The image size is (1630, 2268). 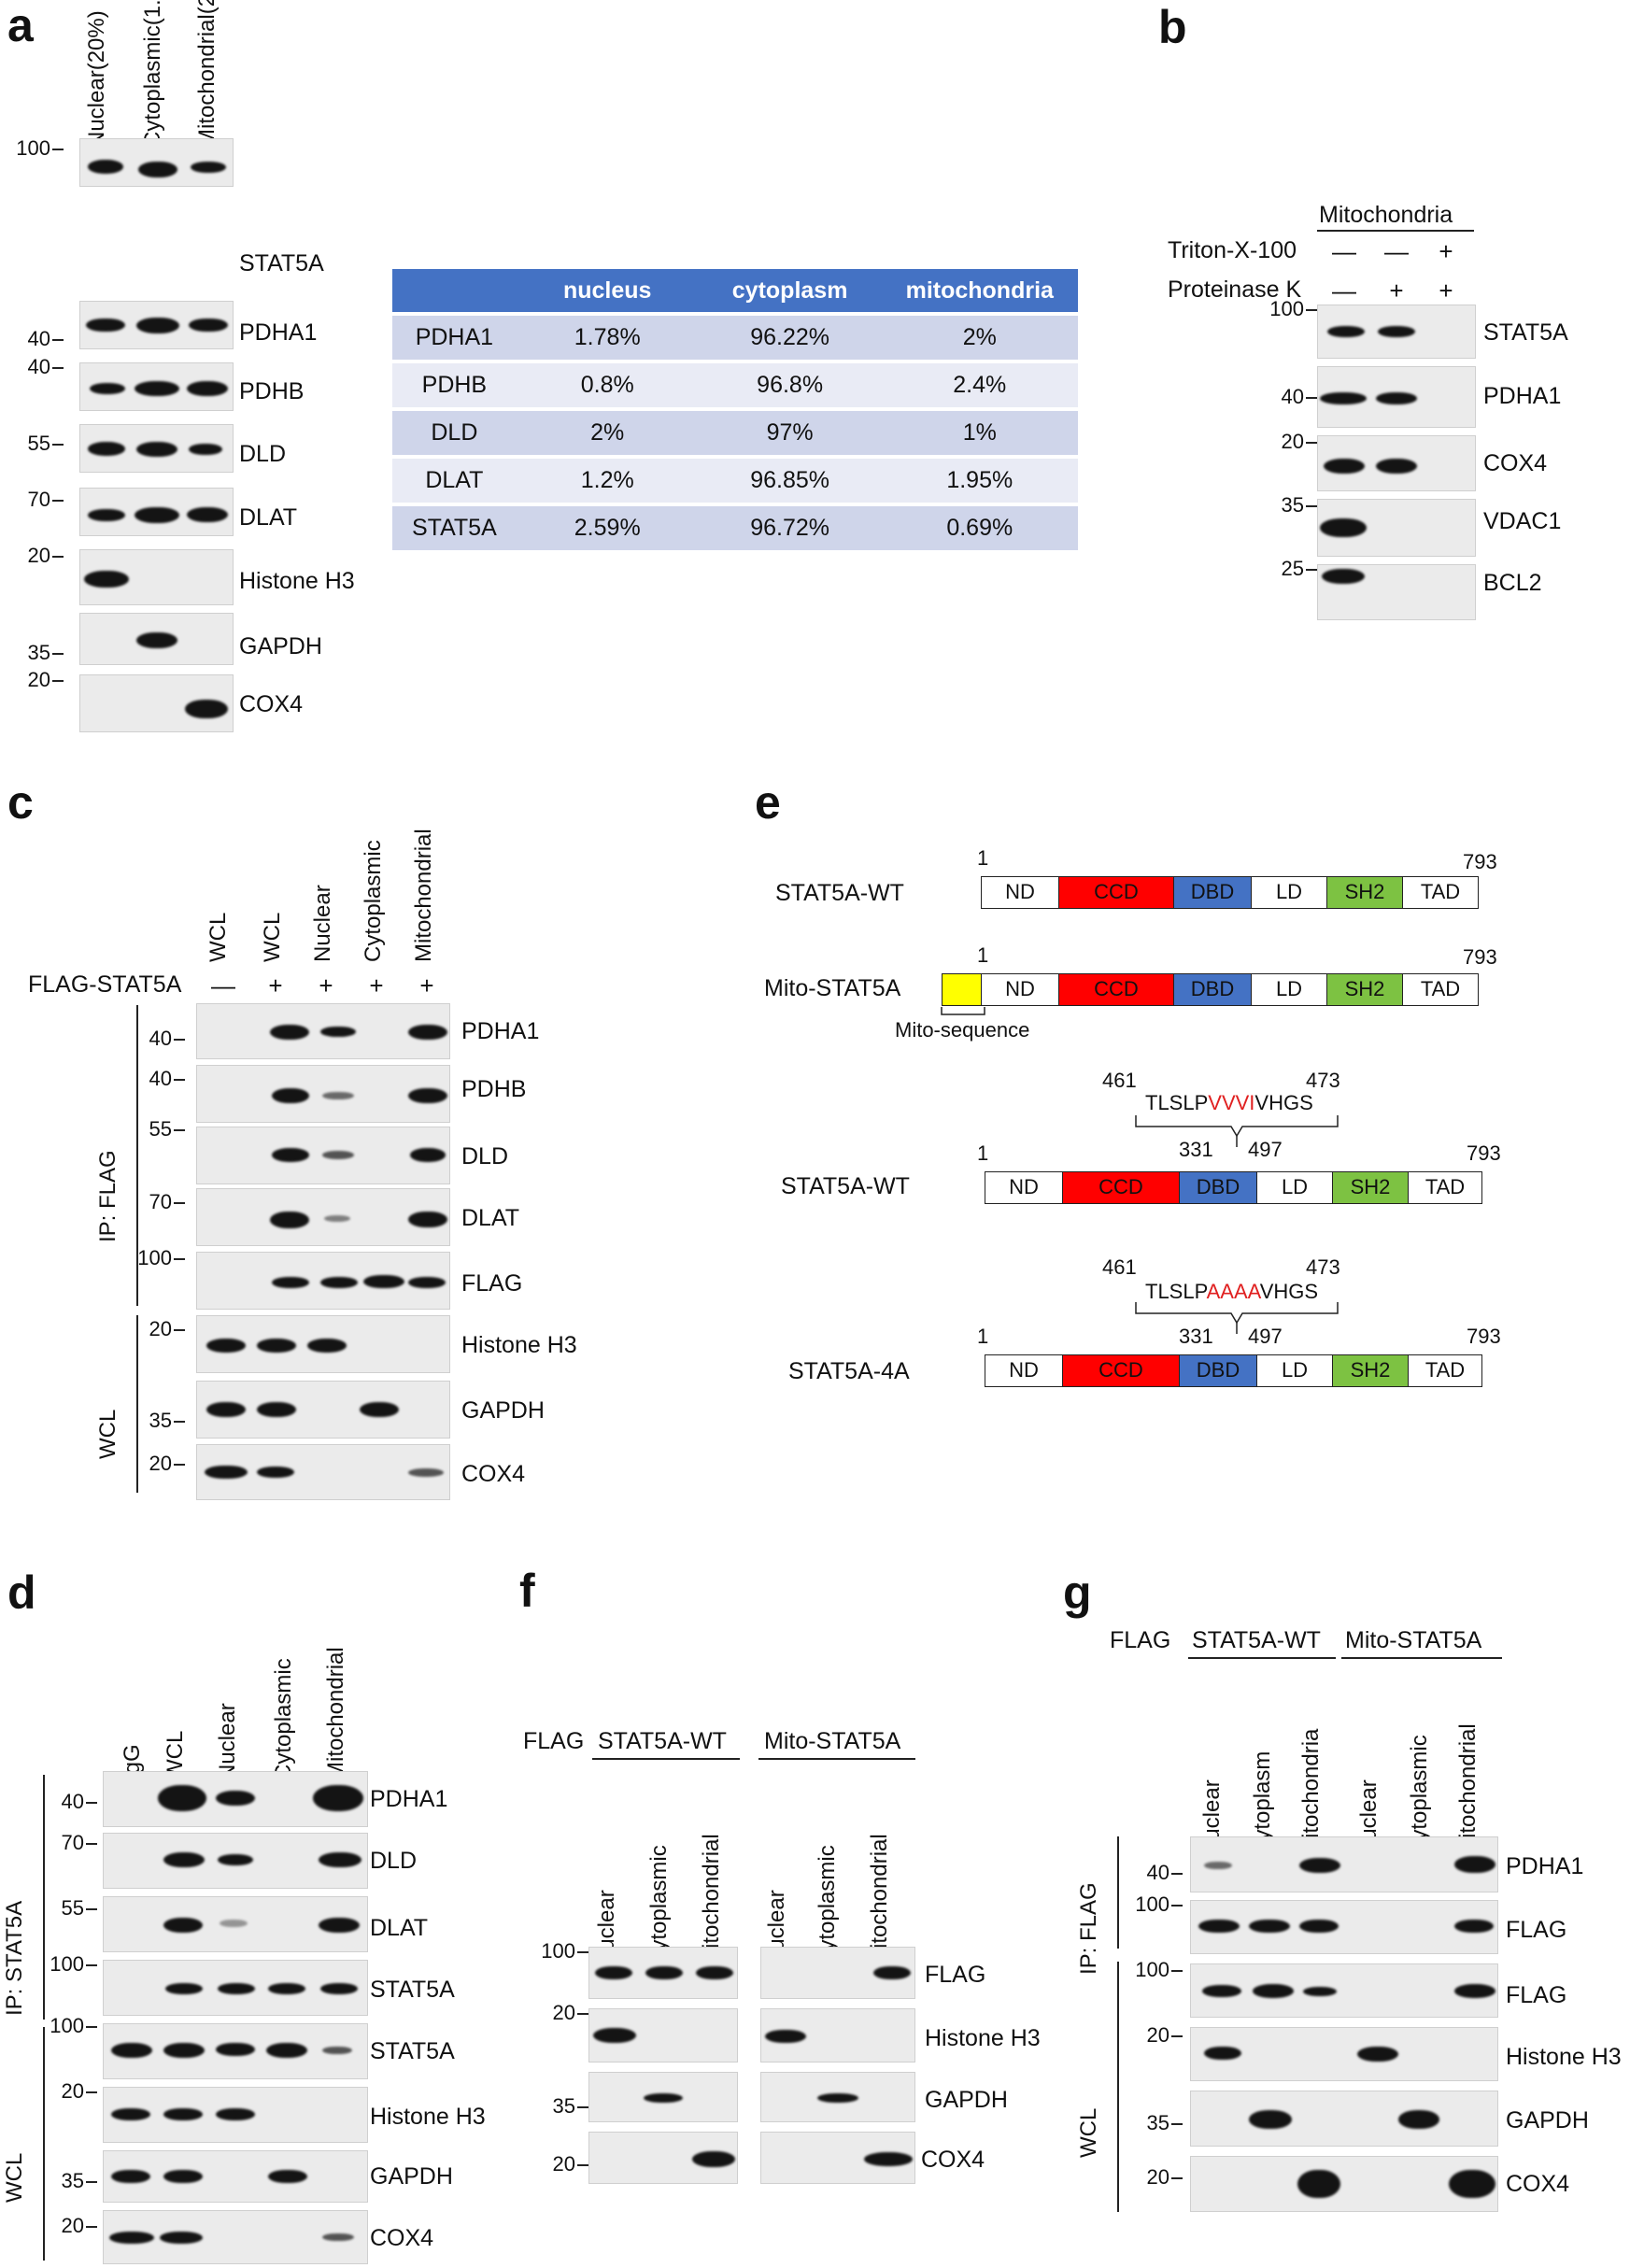 I want to click on motif-bracket, so click(x=1237, y=1131).